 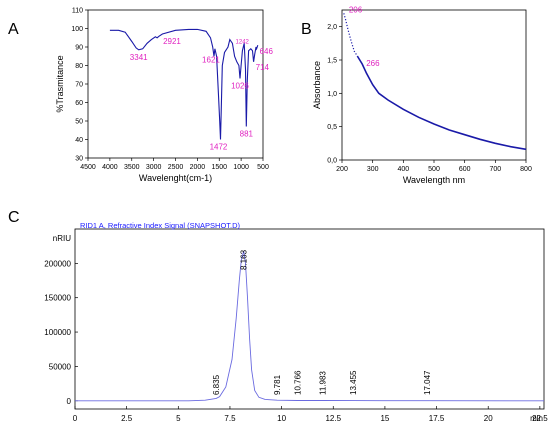 I want to click on y-tick-label: 100000, so click(x=57, y=332).